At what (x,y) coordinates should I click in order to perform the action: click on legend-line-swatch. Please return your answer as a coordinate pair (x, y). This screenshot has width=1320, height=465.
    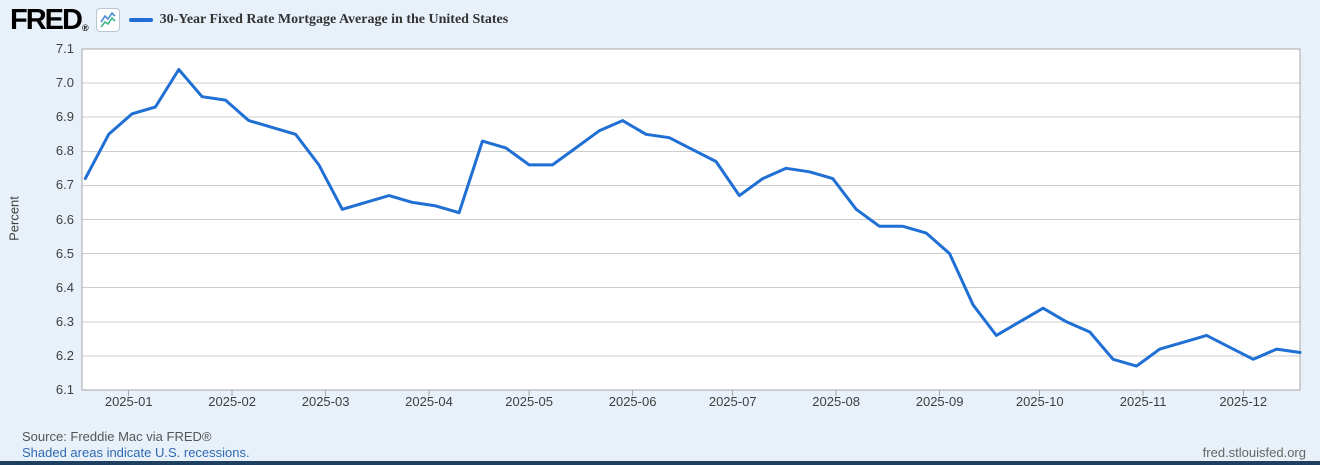
    Looking at the image, I should click on (140, 20).